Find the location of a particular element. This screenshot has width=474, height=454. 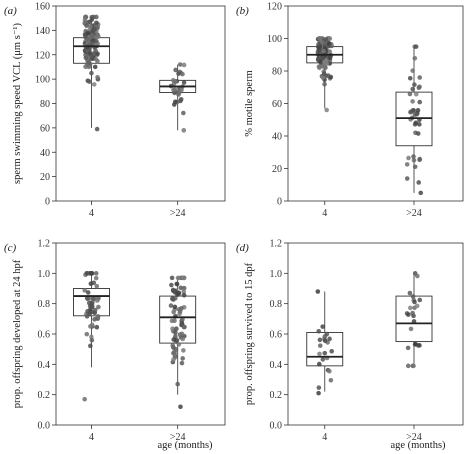

plot-frame is located at coordinates (140, 334).